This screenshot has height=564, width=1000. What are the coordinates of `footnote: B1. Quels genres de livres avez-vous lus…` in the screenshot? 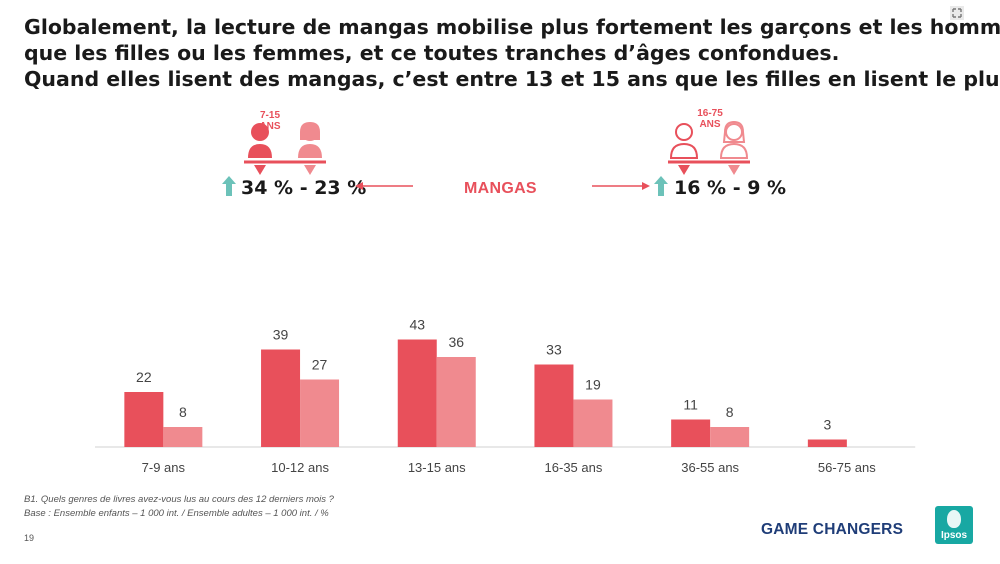 It's located at (179, 507).